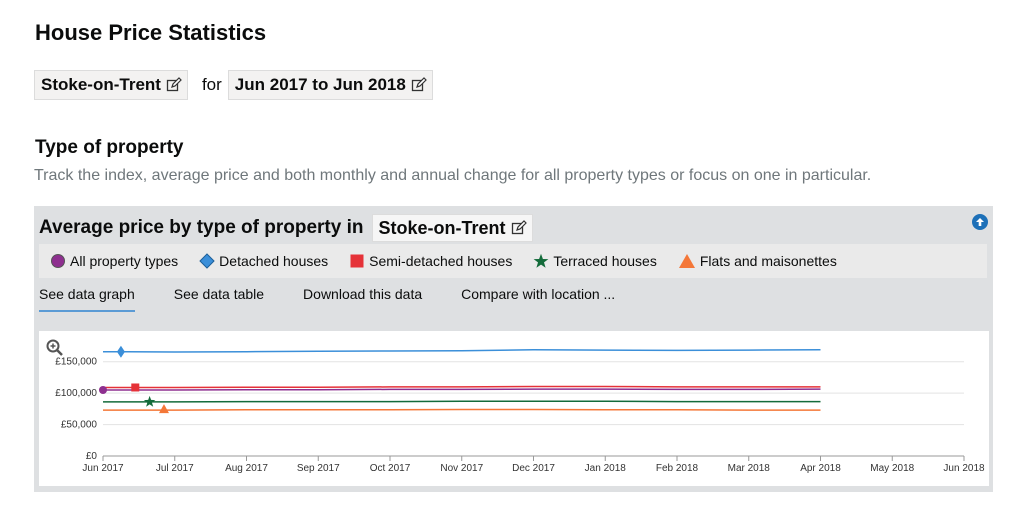 This screenshot has width=1022, height=520. Describe the element at coordinates (461, 468) in the screenshot. I see `x-tick-label: Nov 2017` at that location.